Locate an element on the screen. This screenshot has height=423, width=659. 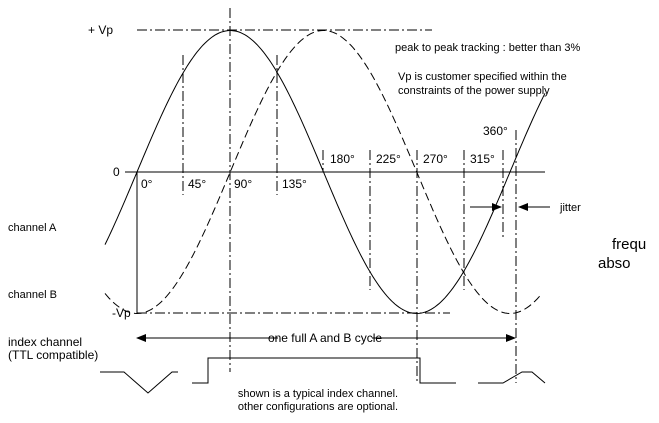
angle-label: 315° is located at coordinates (482, 159).